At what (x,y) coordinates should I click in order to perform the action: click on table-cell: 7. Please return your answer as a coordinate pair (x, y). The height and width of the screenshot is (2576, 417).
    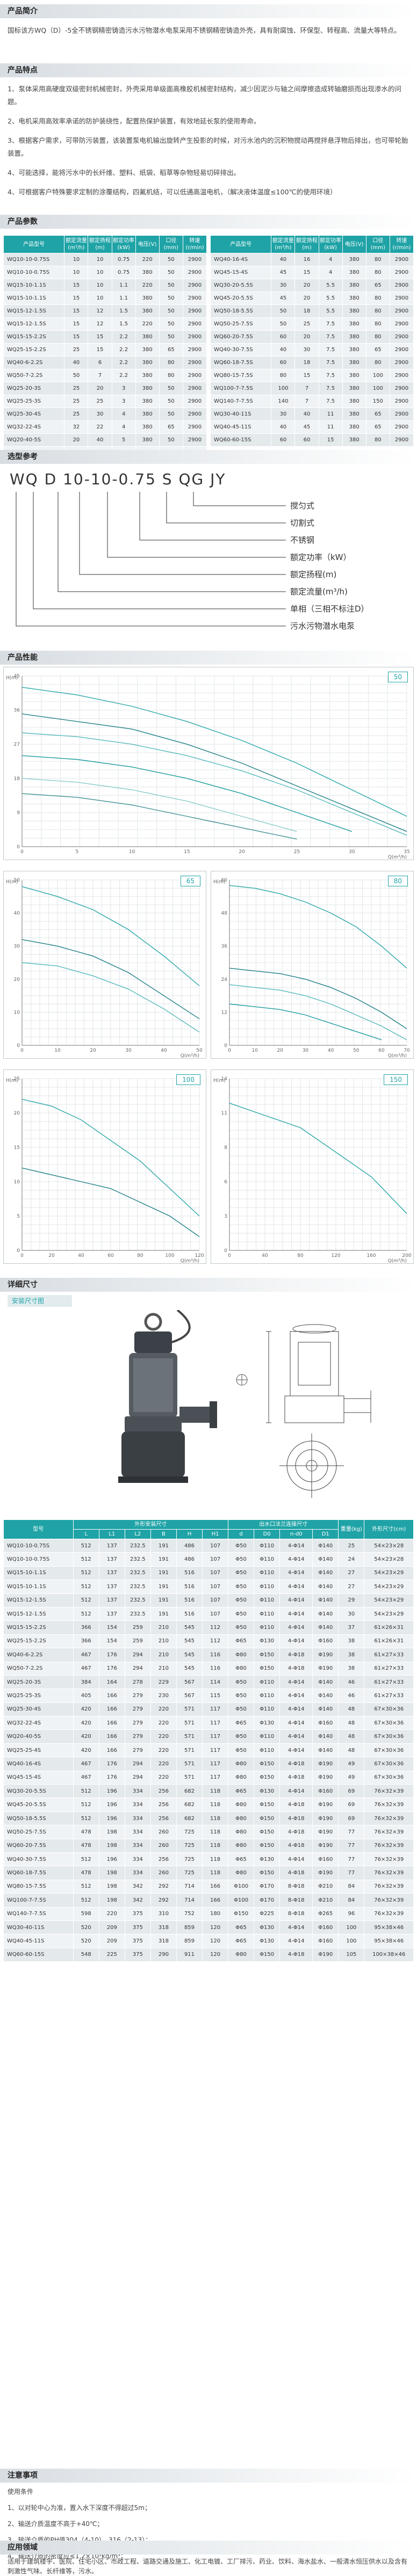
    Looking at the image, I should click on (100, 375).